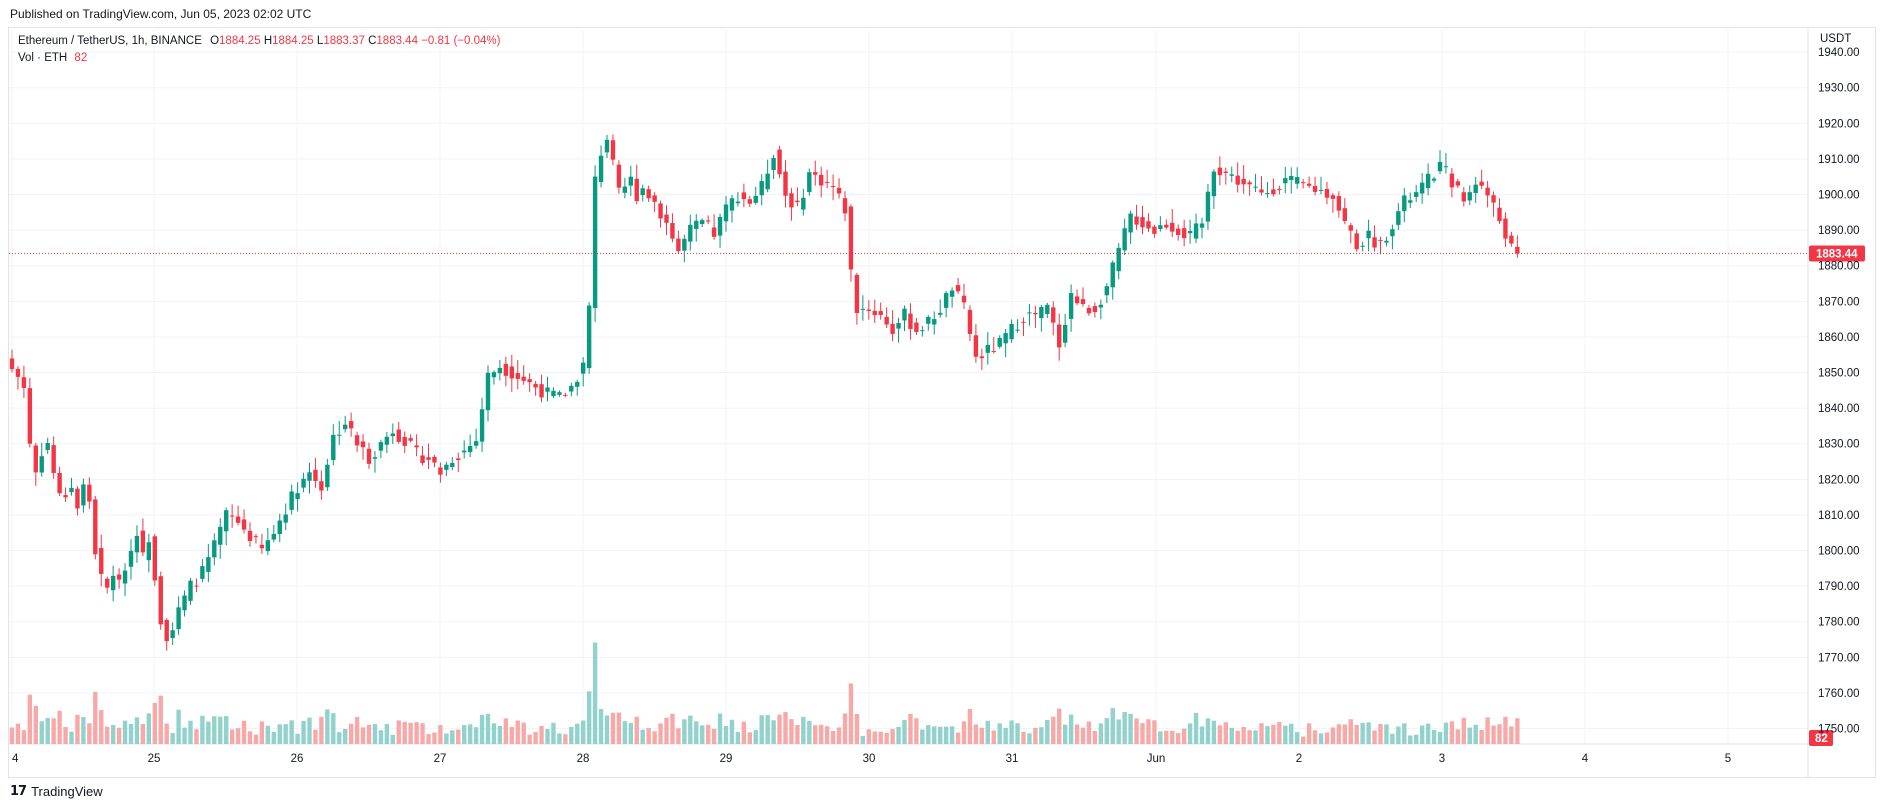 This screenshot has height=809, width=1883. What do you see at coordinates (461, 41) in the screenshot?
I see `change-value: −0.81 (−0.04%)` at bounding box center [461, 41].